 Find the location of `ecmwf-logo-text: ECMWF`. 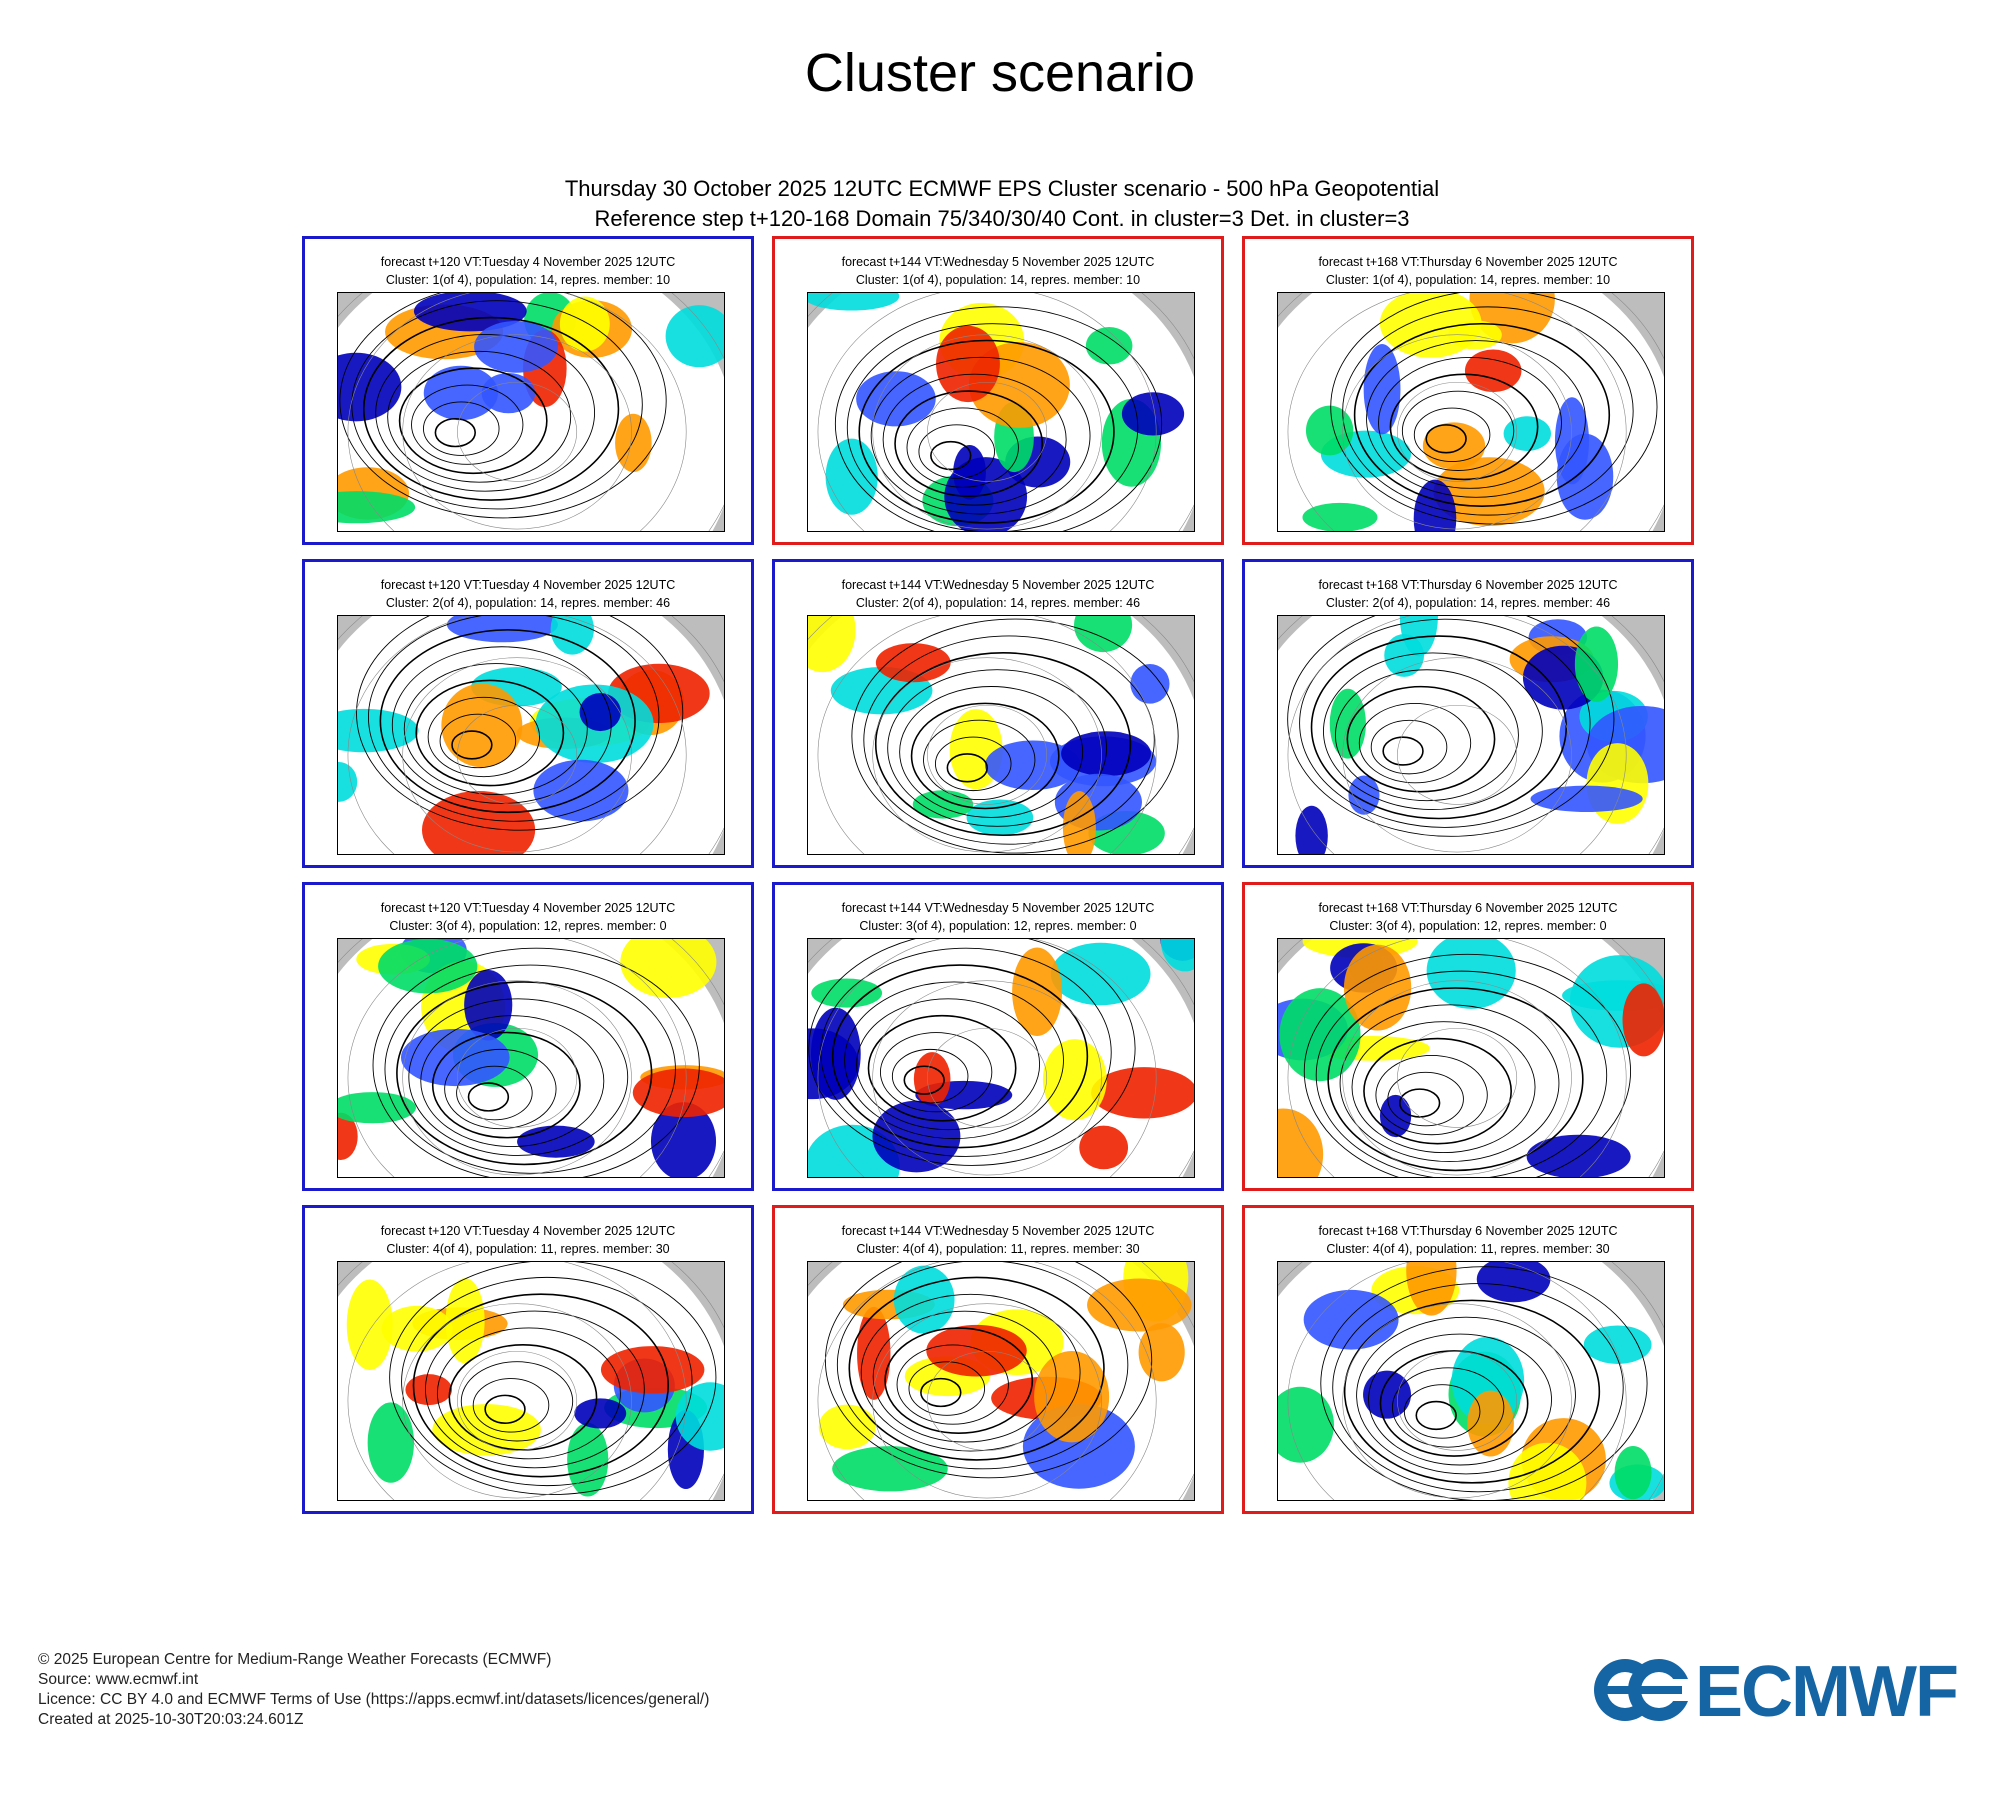

ecmwf-logo-text: ECMWF is located at coordinates (1827, 1692).